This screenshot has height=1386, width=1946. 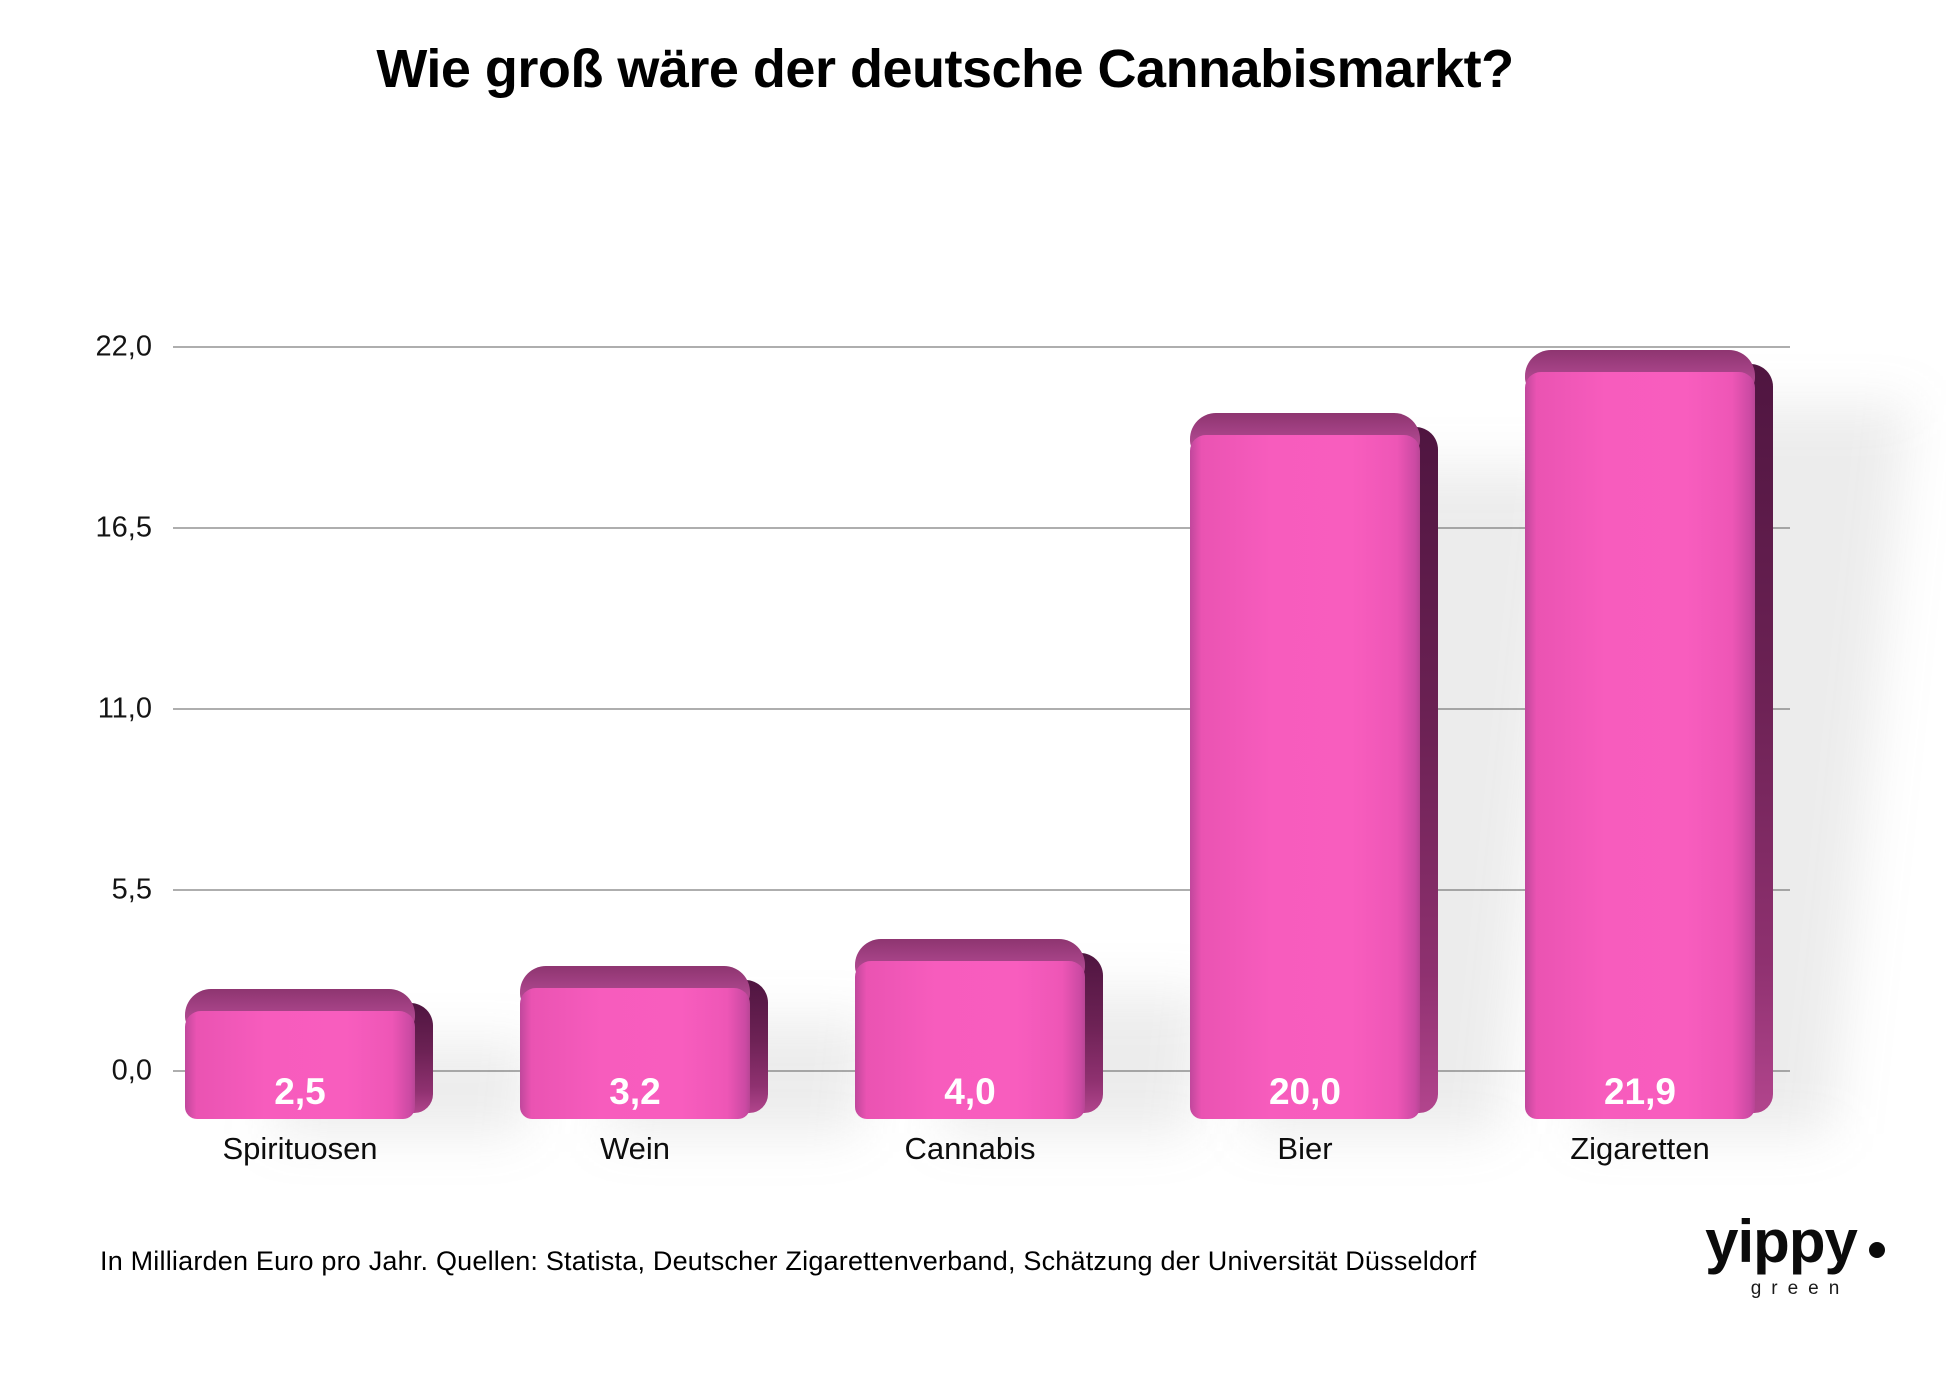 I want to click on bar-value-label: 3,2, so click(x=635, y=1091).